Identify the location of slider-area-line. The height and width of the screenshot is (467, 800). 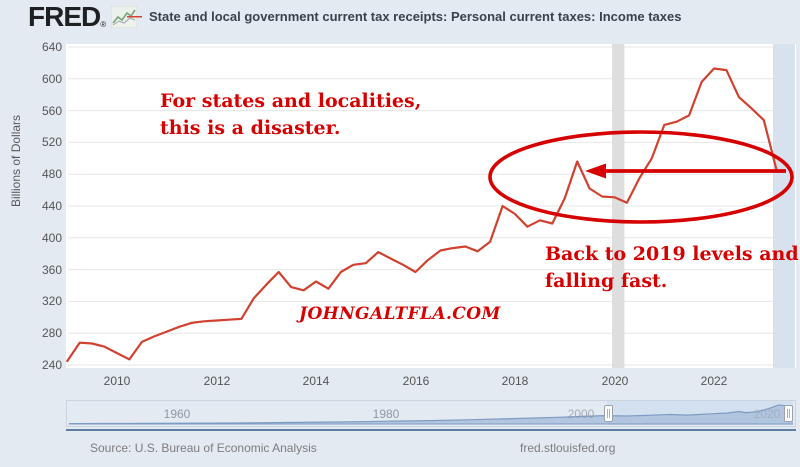
(431, 414).